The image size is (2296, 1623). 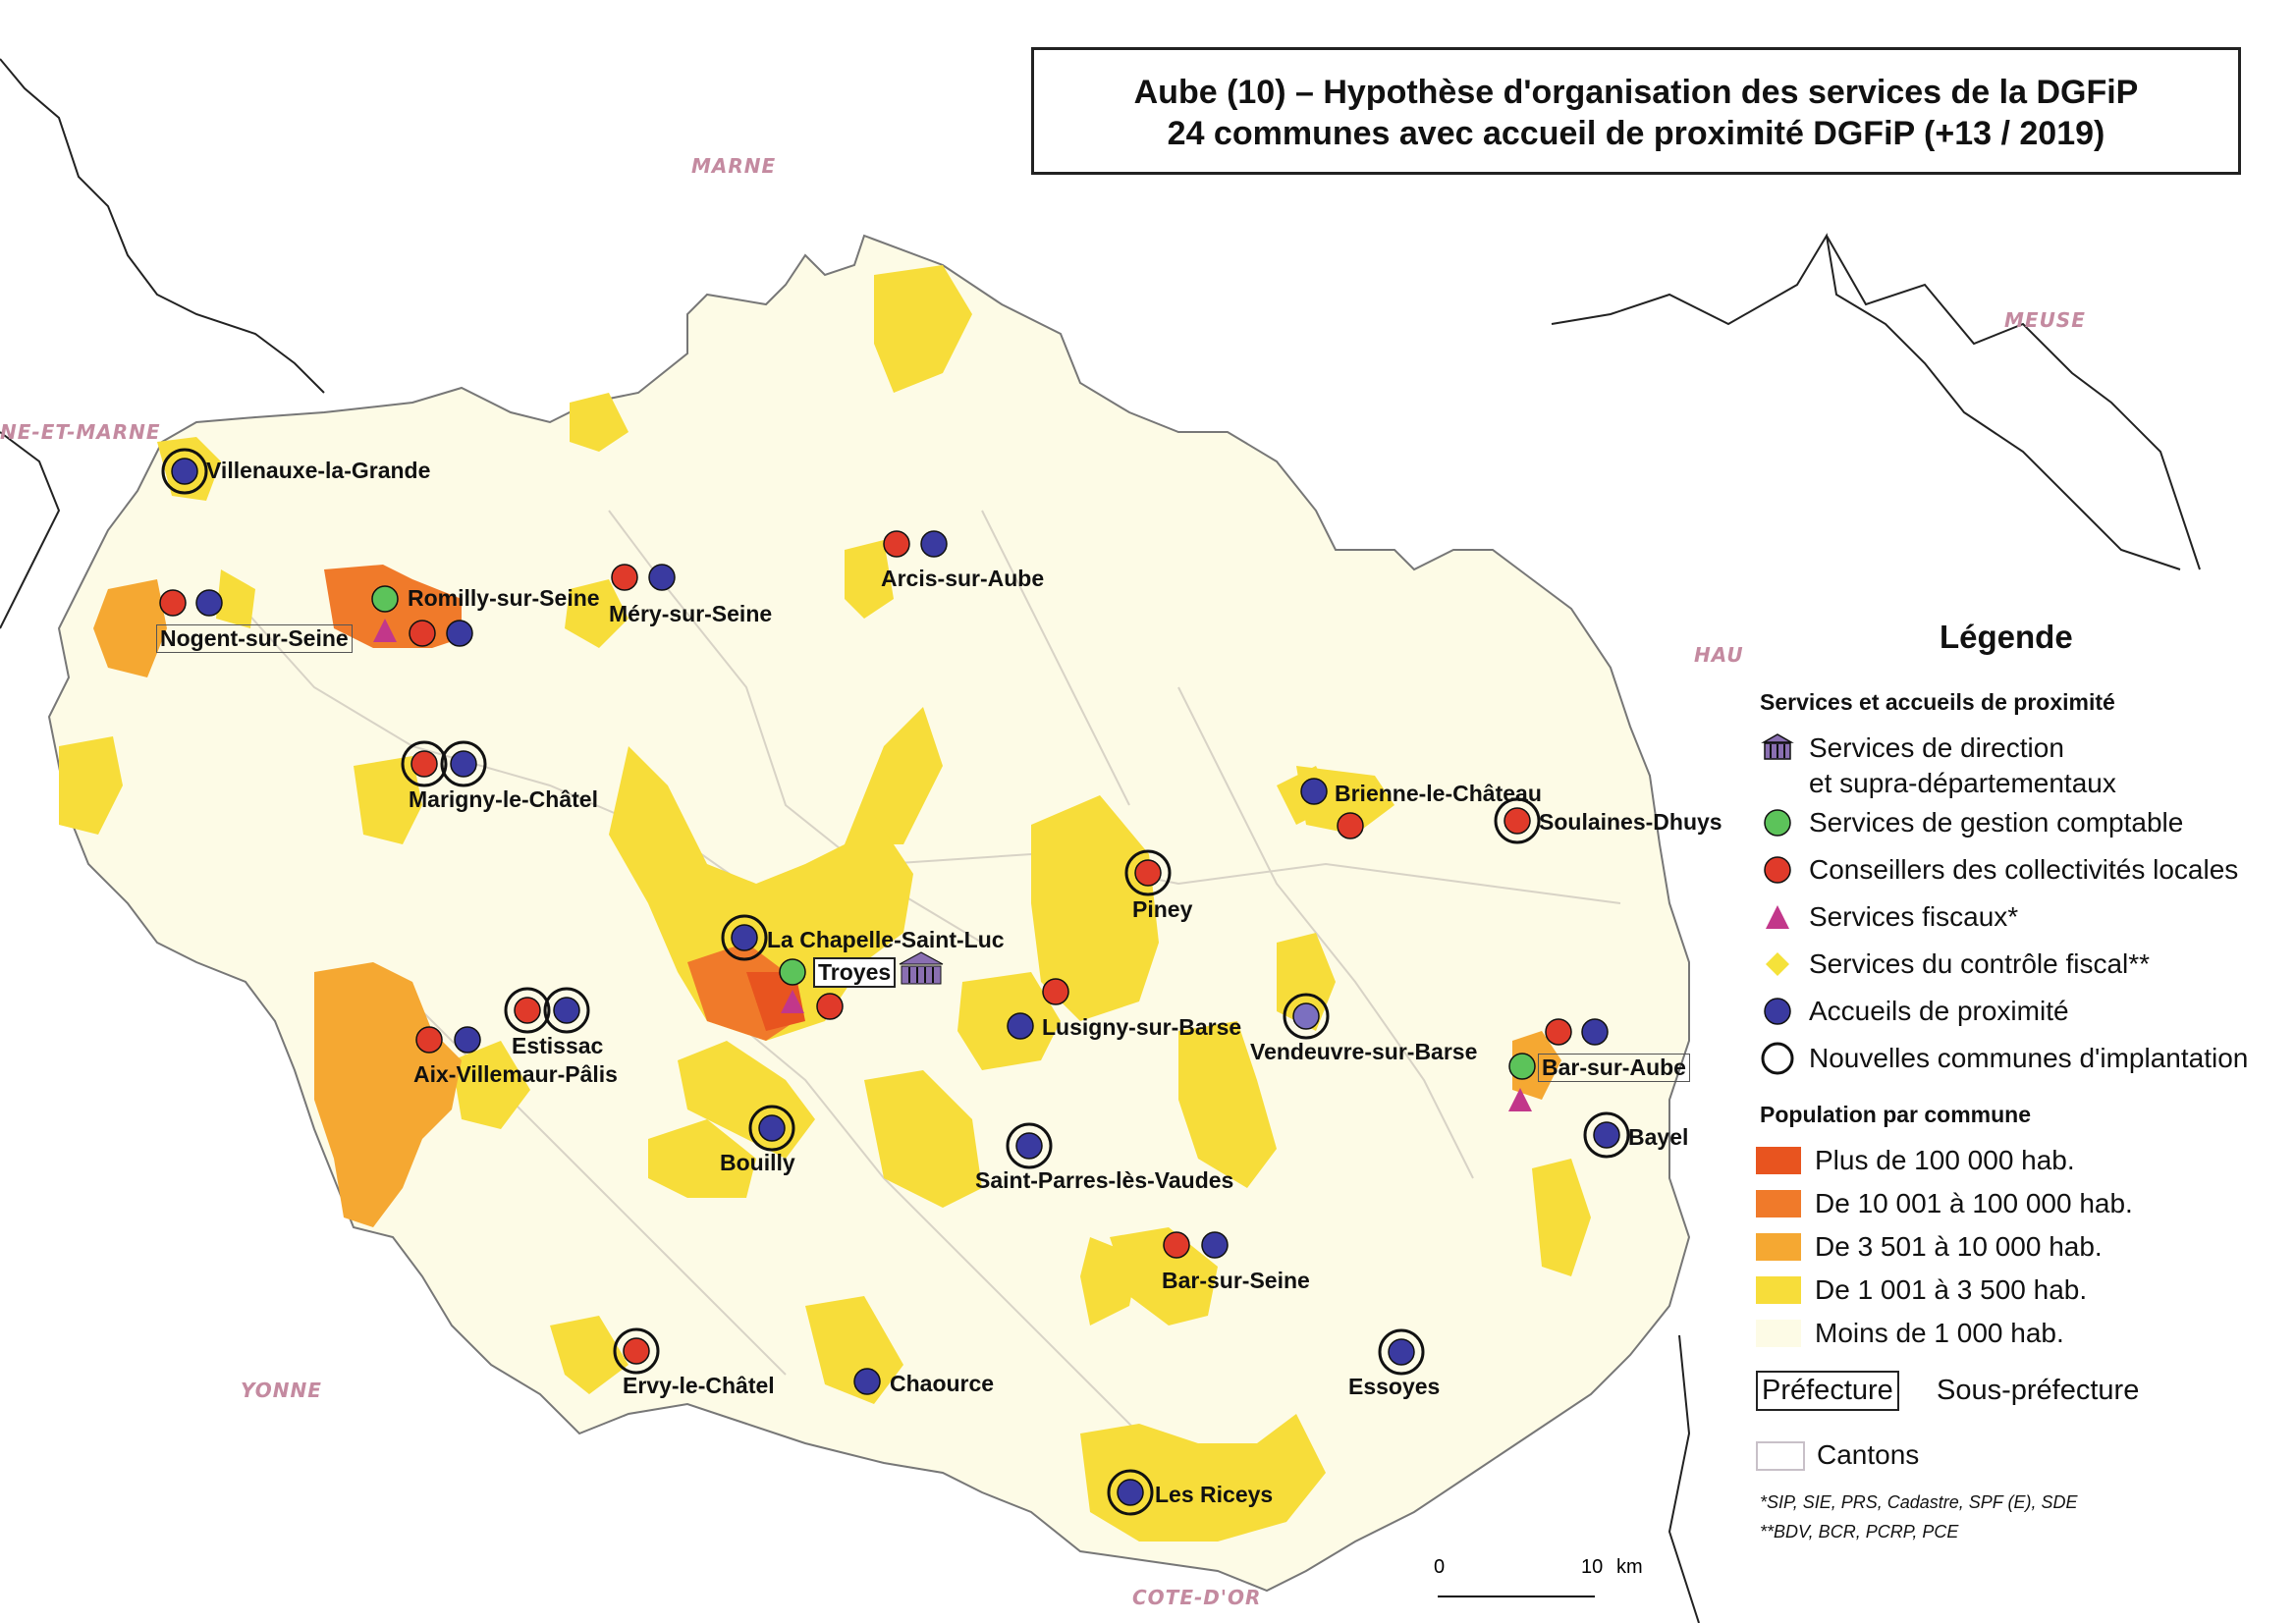 I want to click on commune-label-bouilly: Bouilly, so click(x=757, y=1162).